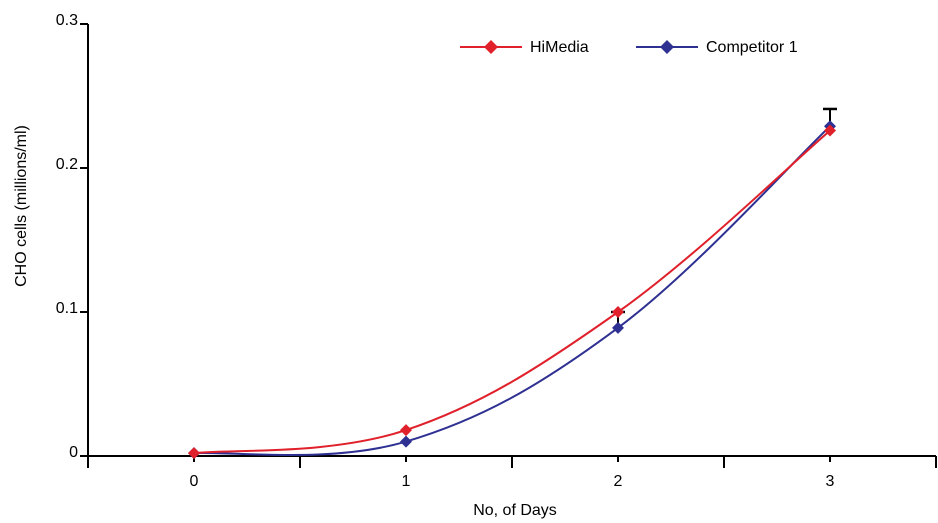 The height and width of the screenshot is (523, 938). Describe the element at coordinates (515, 510) in the screenshot. I see `x-axis-title: No, of Days` at that location.